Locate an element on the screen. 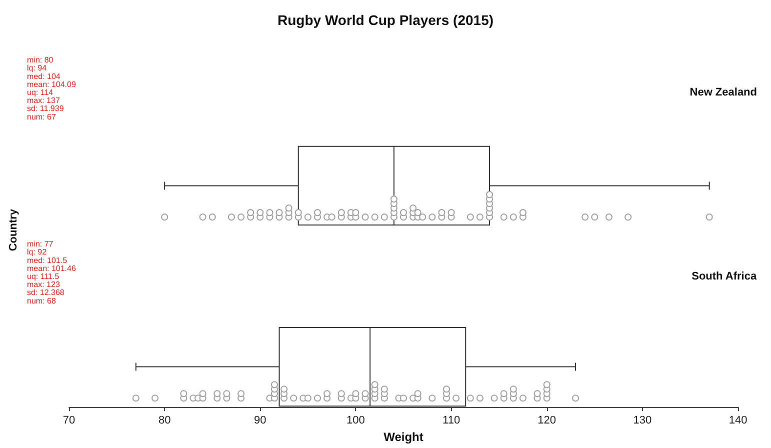  x-tick-label: 90 is located at coordinates (260, 420).